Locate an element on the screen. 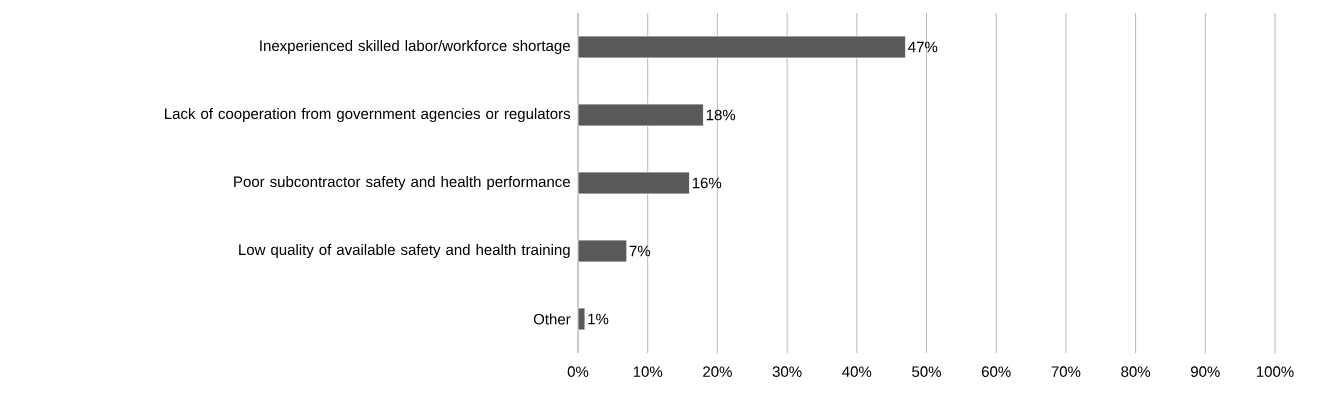 The height and width of the screenshot is (400, 1320). x-tick-label: 60% is located at coordinates (996, 371).